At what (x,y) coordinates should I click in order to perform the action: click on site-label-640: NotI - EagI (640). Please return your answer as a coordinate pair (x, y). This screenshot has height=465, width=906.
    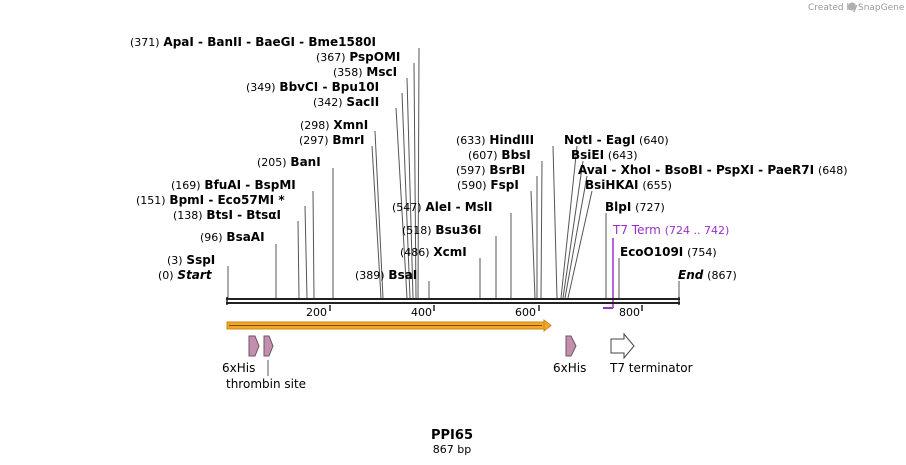
    Looking at the image, I should click on (616, 140).